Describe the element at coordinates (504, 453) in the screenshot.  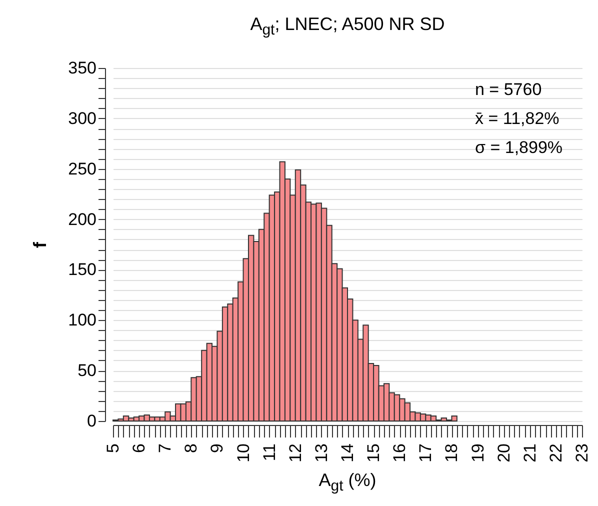
I see `x-tick-label: 20` at that location.